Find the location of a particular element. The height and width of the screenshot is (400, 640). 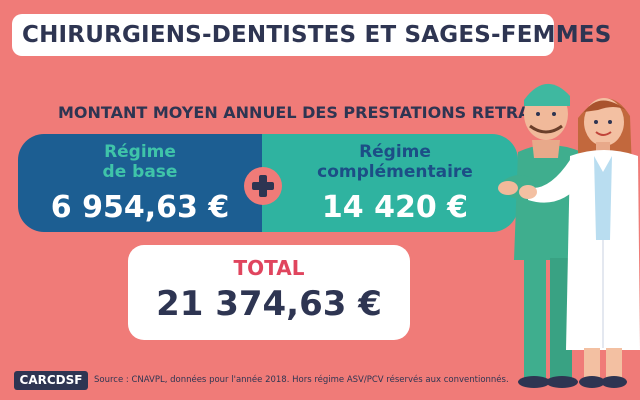

total-amount: 21 374,63 € is located at coordinates (269, 304).